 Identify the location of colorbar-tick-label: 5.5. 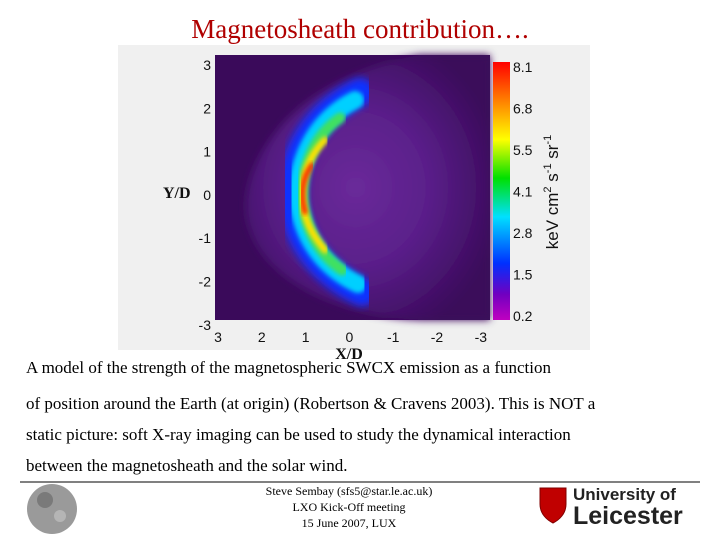
(523, 150).